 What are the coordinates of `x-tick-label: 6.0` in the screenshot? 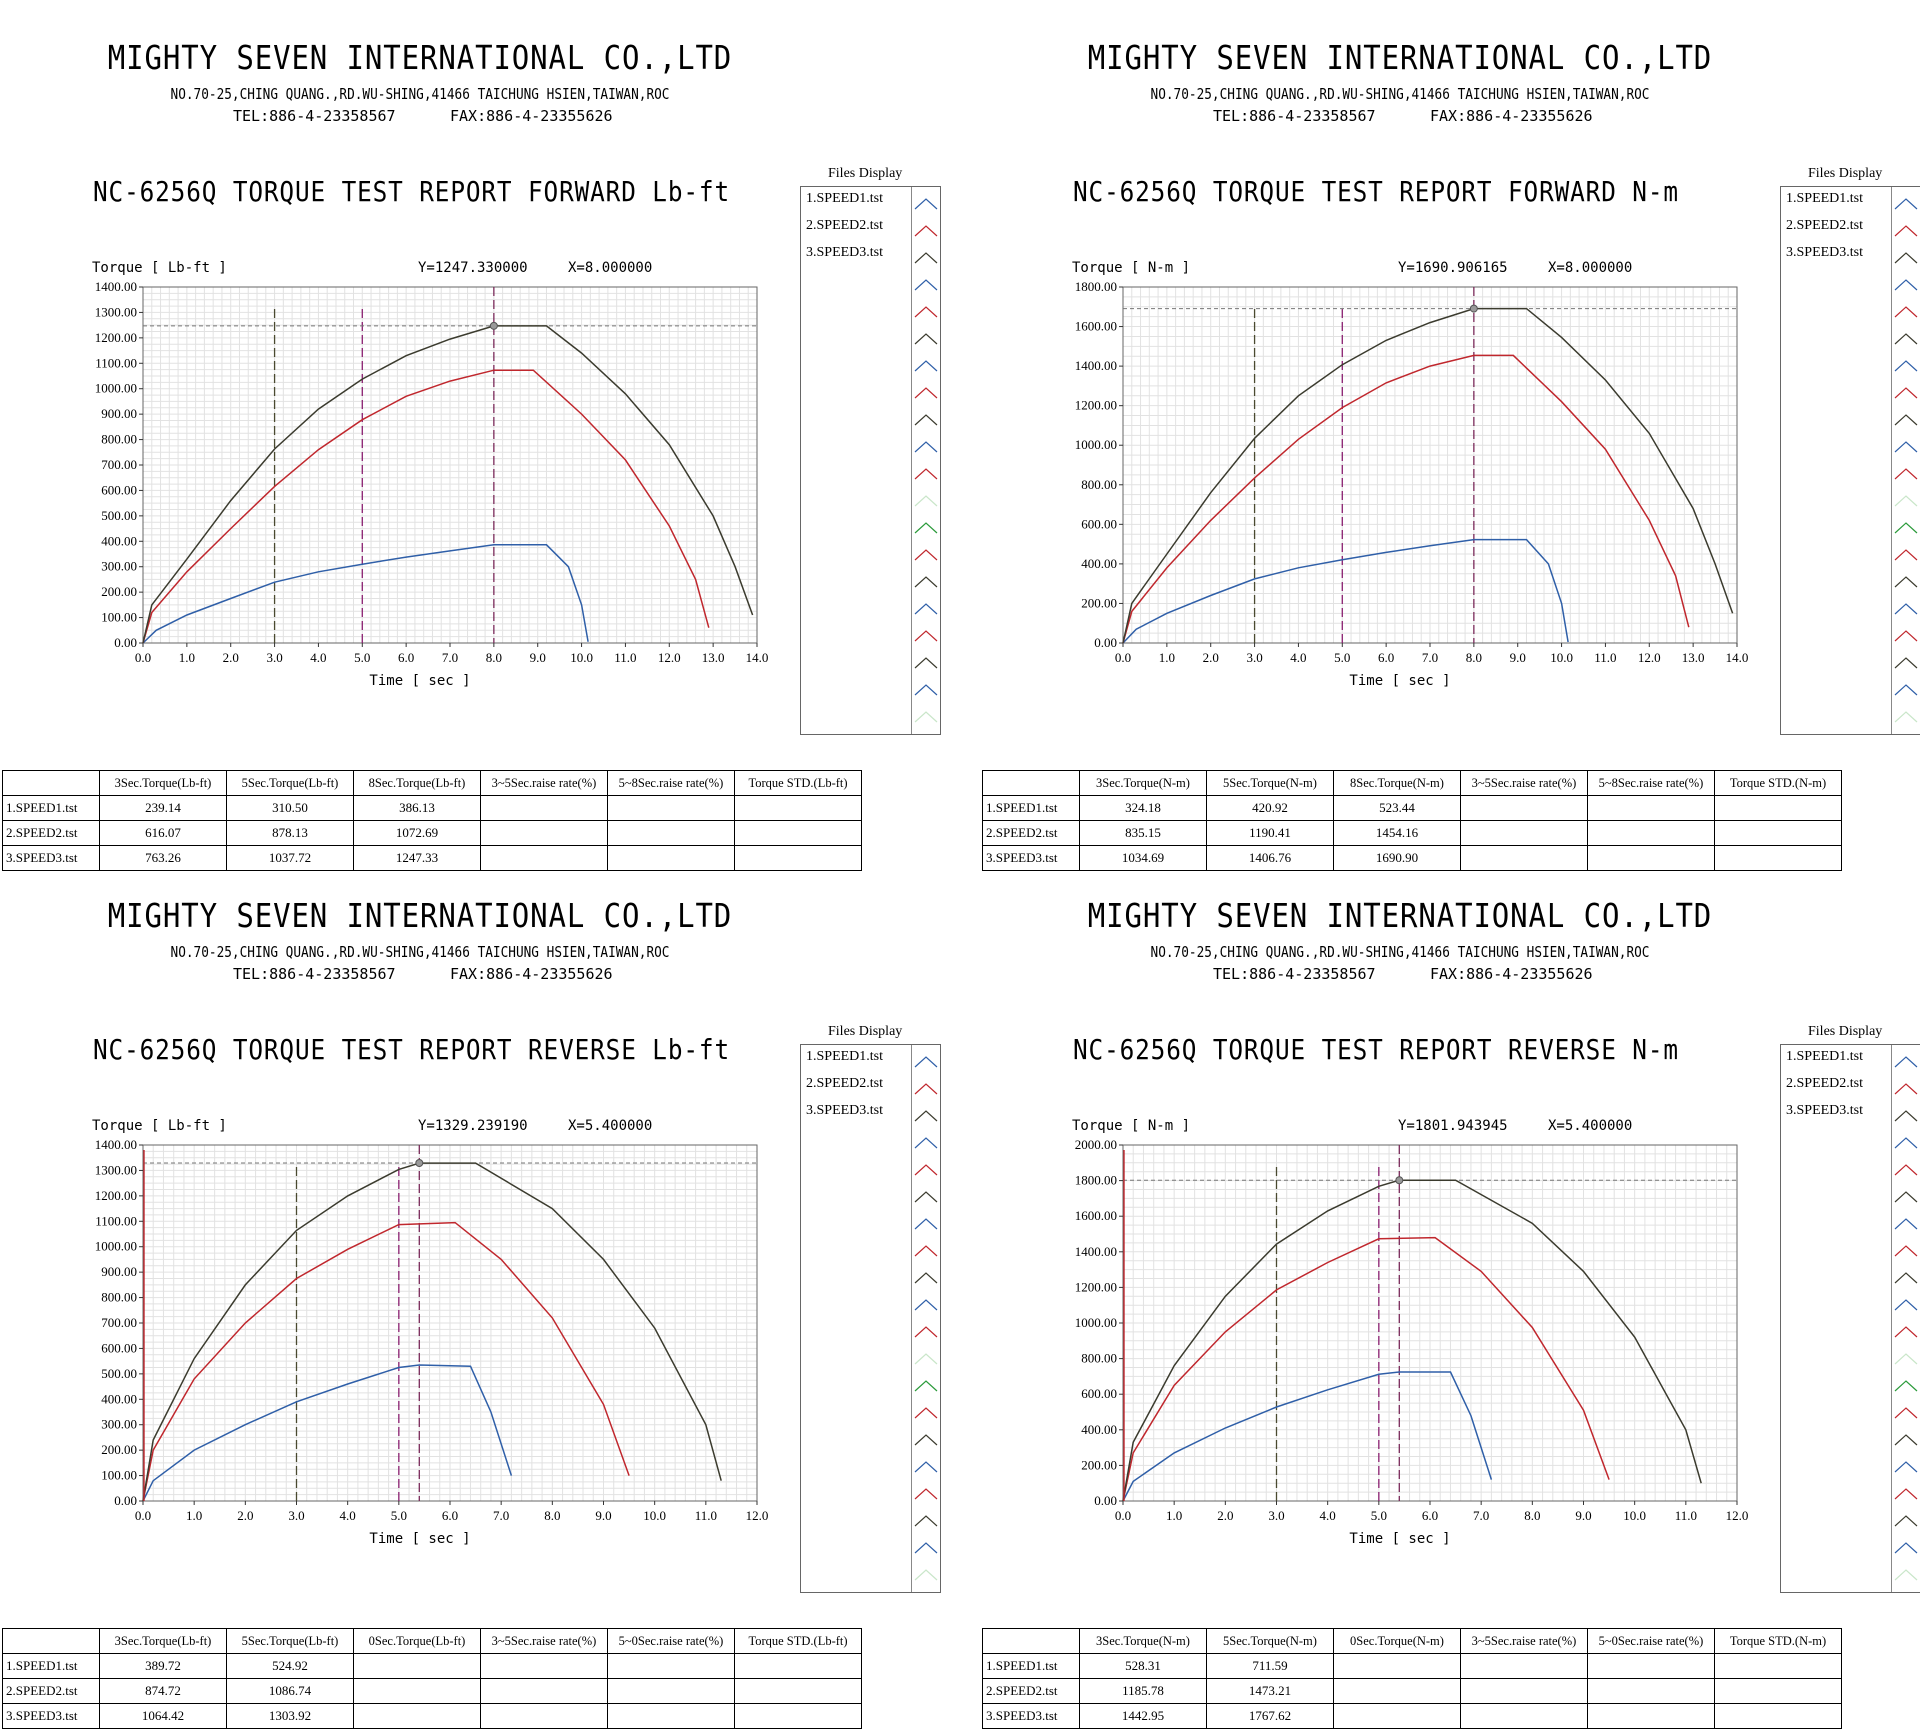 It's located at (450, 1515).